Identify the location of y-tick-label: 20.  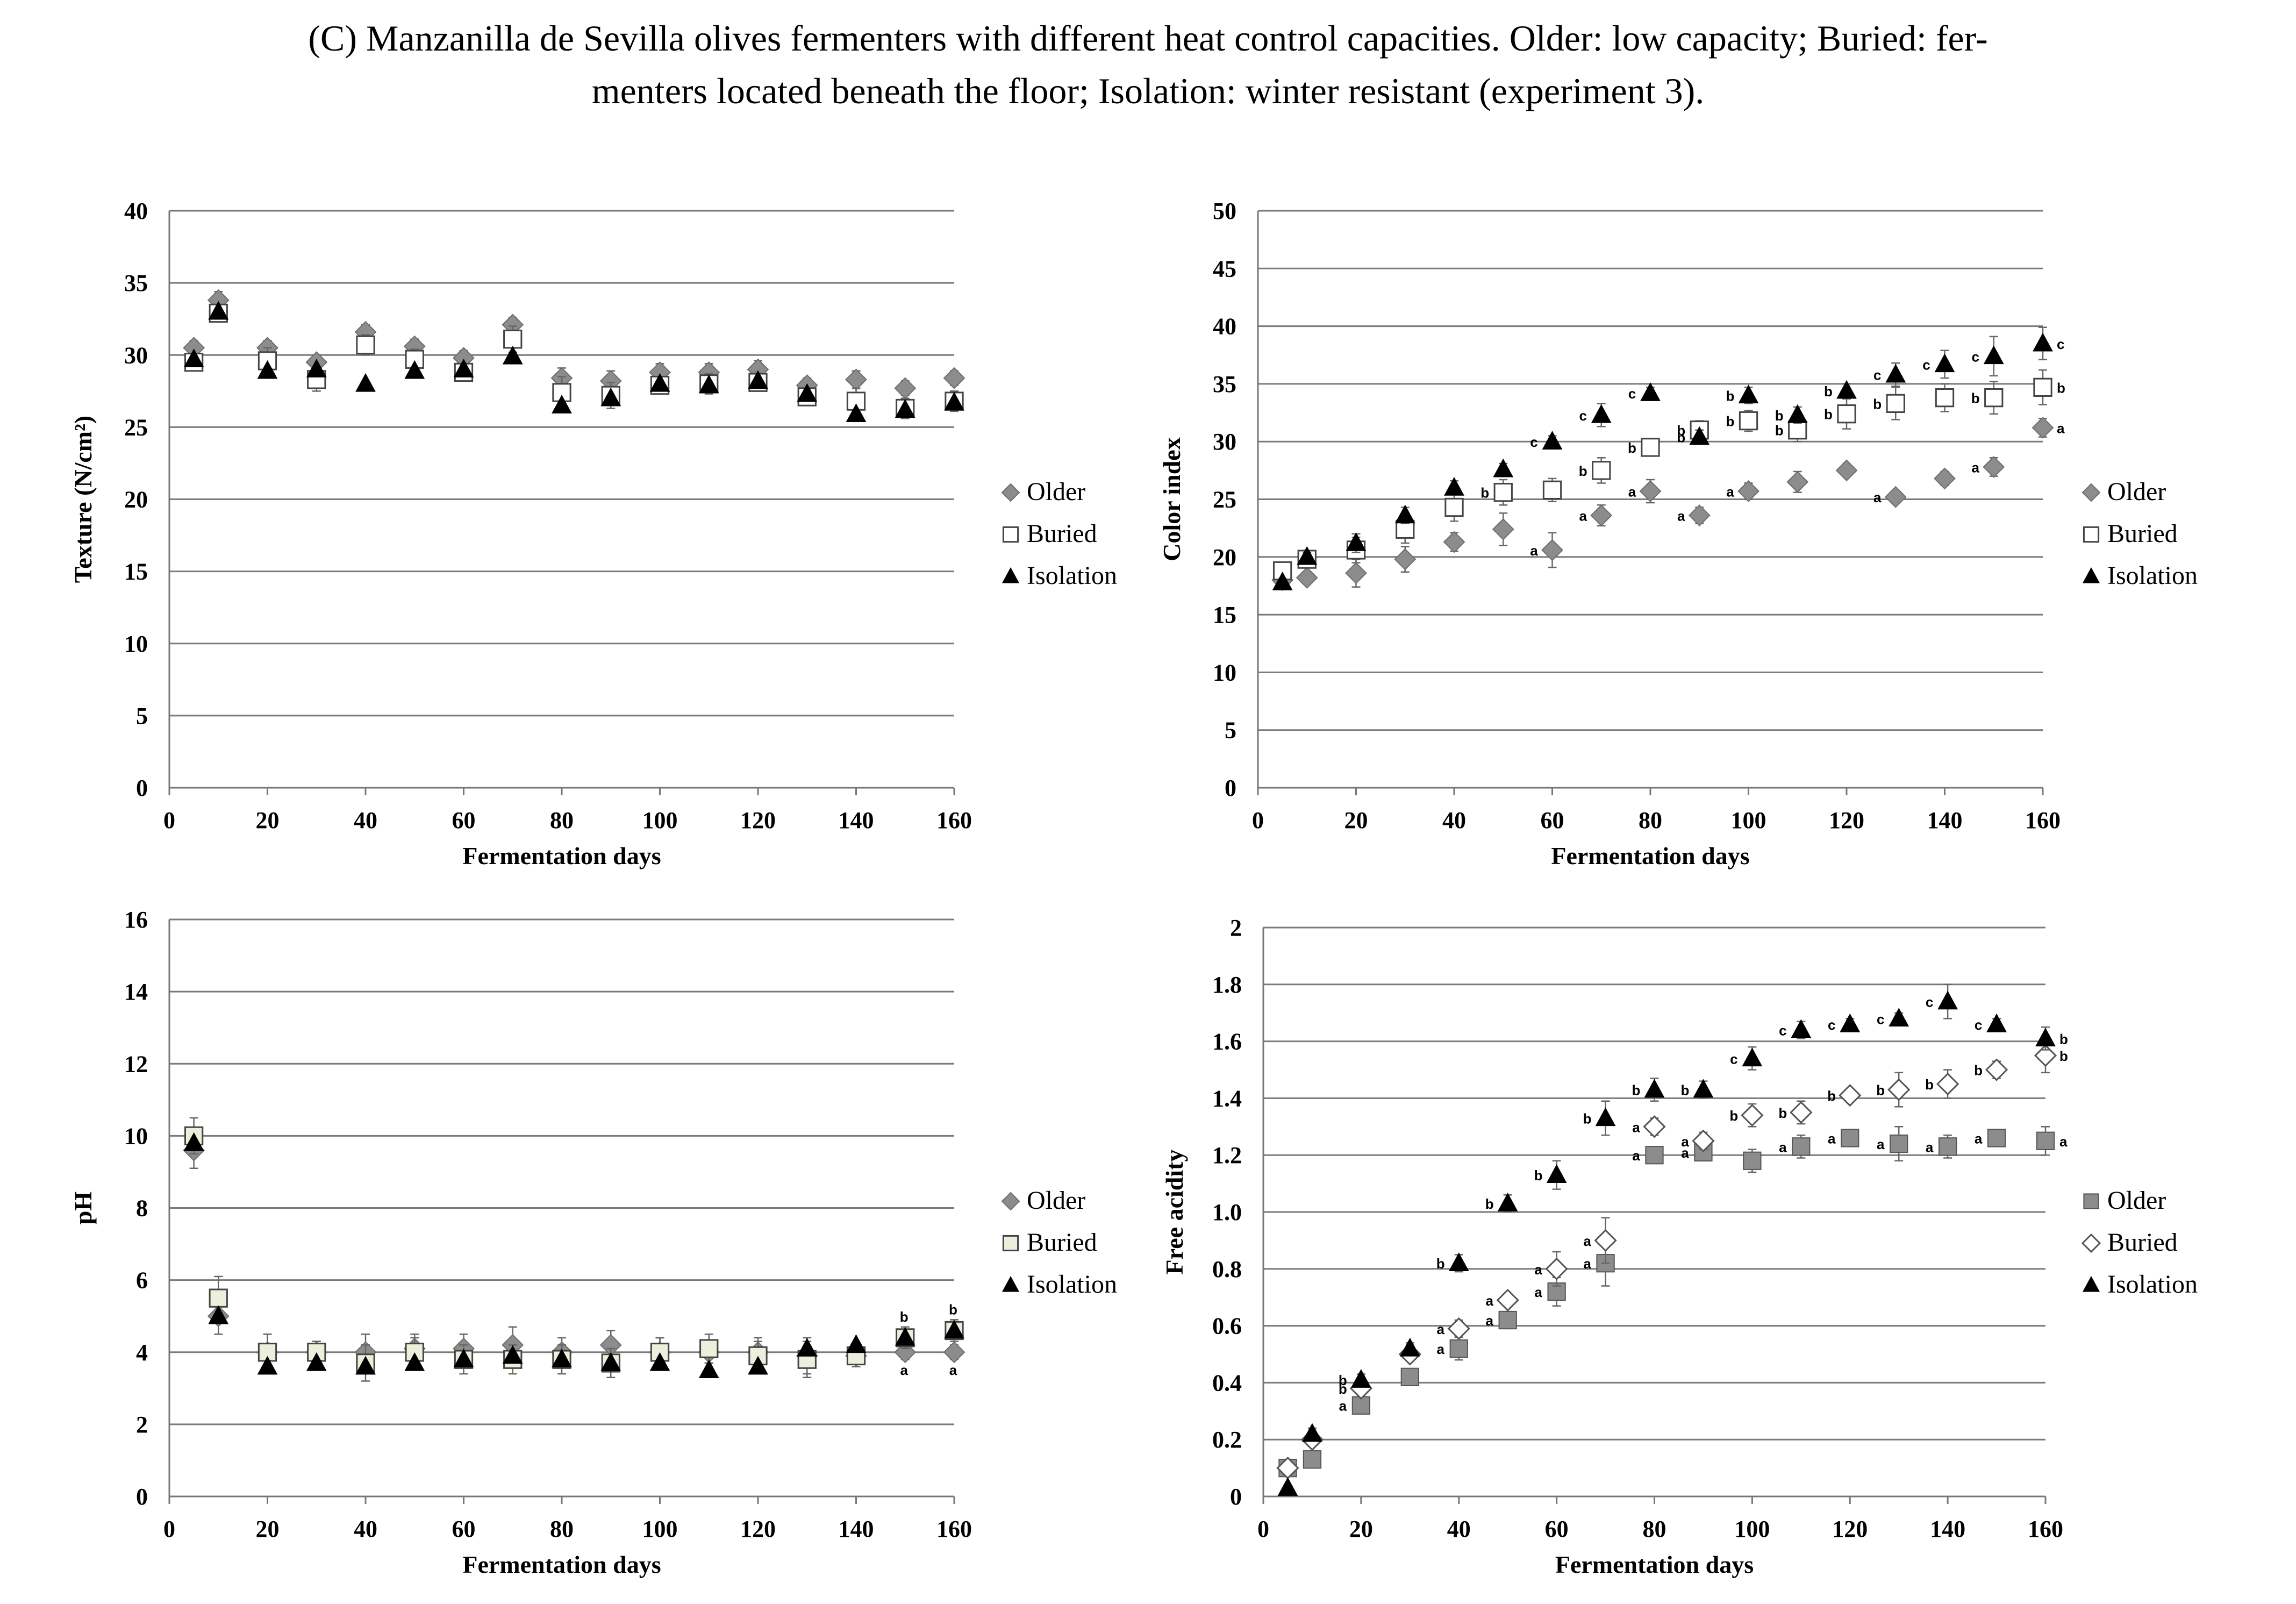
(1224, 558).